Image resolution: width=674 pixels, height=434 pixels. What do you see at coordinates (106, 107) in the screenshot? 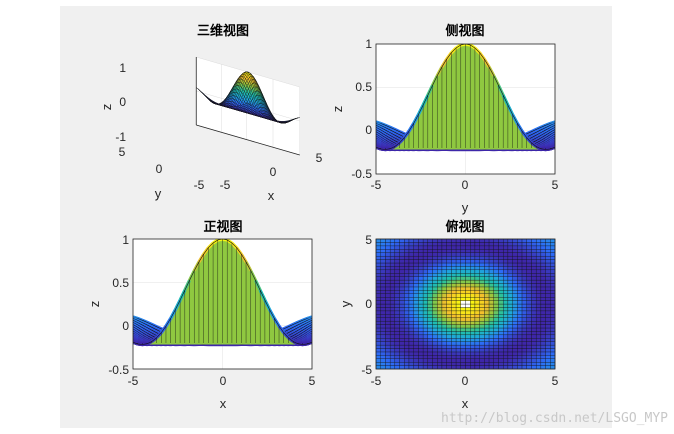
I see `zlabel: z` at bounding box center [106, 107].